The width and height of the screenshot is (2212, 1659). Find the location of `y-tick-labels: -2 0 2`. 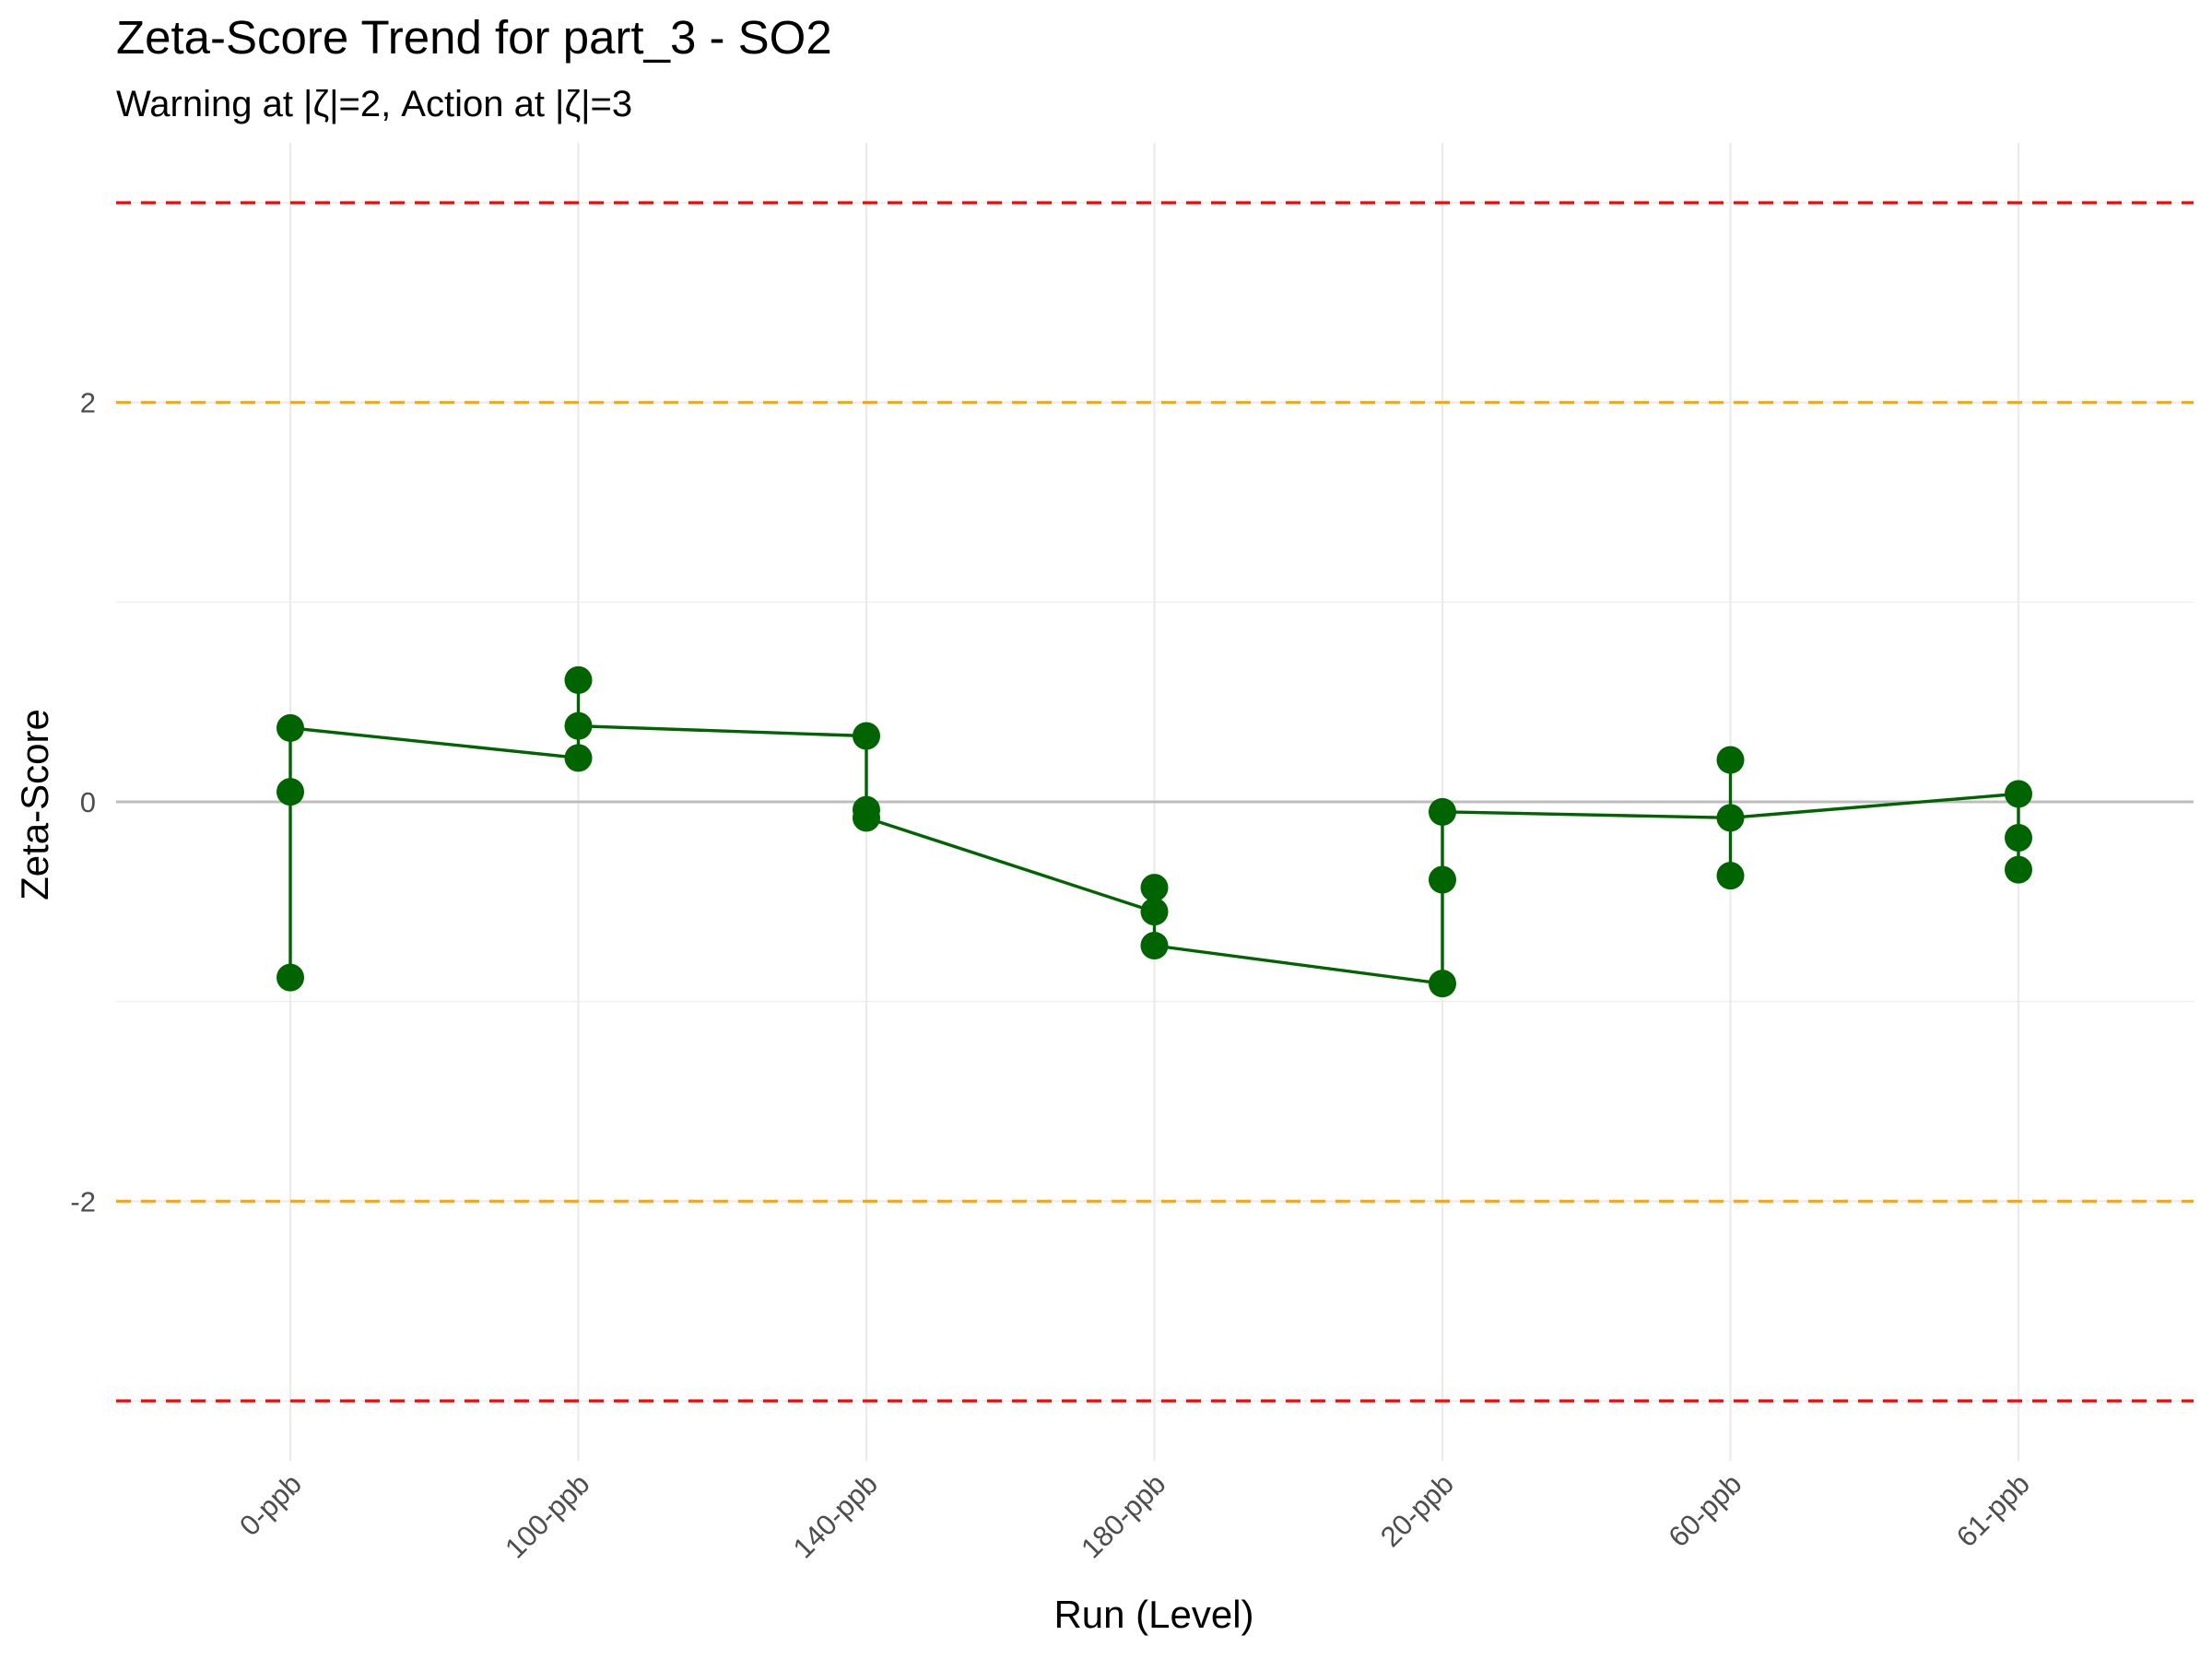

y-tick-labels: -2 0 2 is located at coordinates (83, 802).